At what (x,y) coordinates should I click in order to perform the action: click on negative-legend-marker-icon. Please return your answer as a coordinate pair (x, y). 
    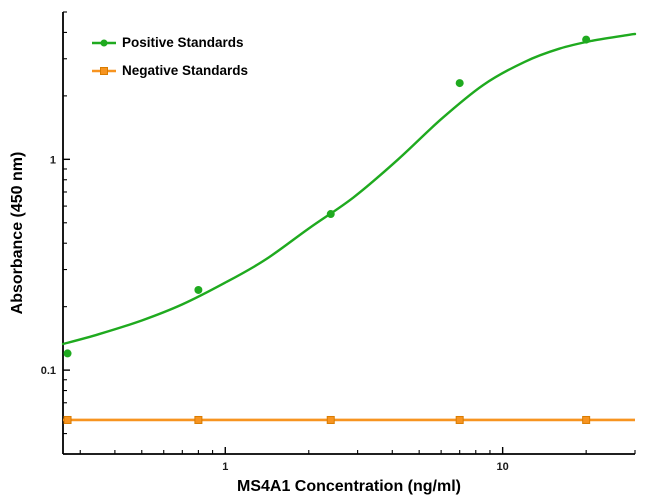
    Looking at the image, I should click on (104, 71).